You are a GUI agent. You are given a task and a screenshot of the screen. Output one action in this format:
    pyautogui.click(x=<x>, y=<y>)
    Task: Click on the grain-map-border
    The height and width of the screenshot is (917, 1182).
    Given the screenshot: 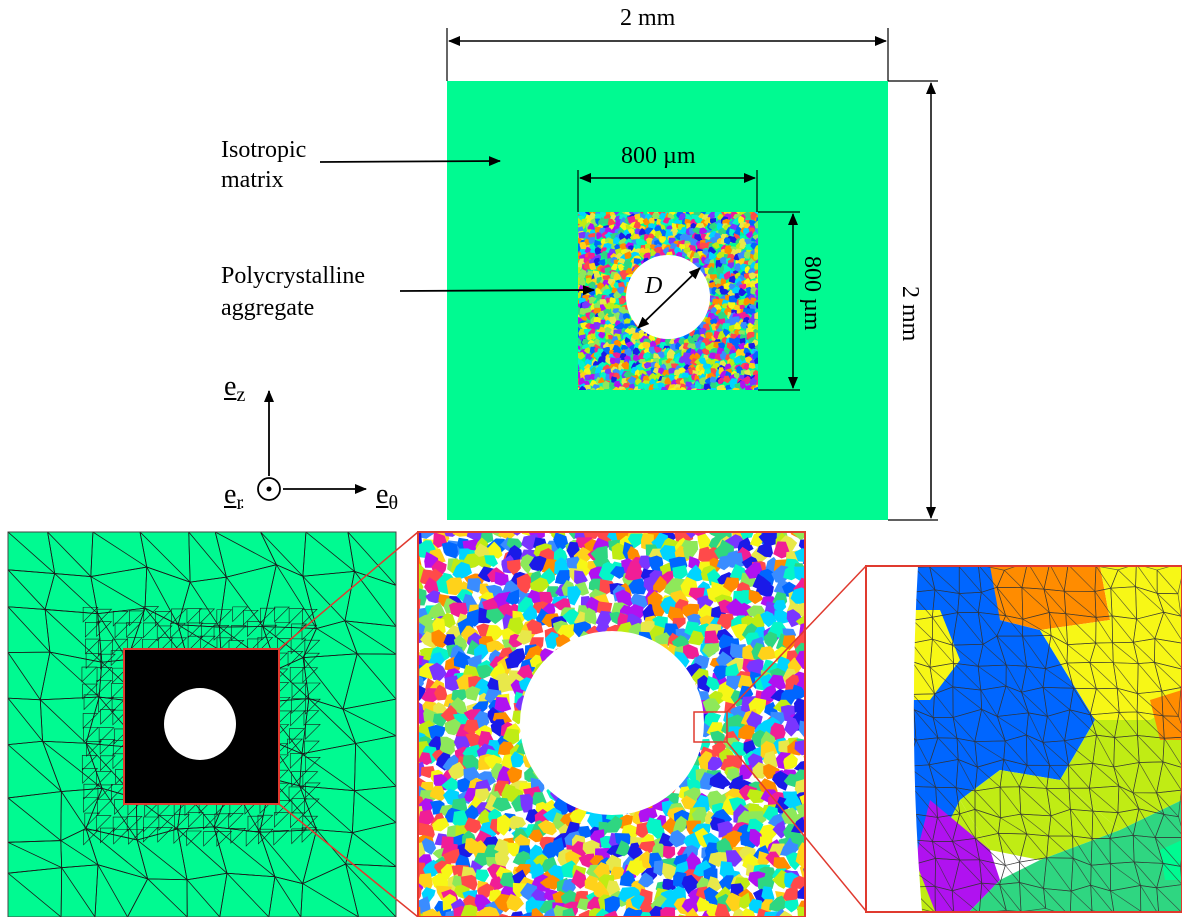 What is the action you would take?
    pyautogui.click(x=611, y=724)
    